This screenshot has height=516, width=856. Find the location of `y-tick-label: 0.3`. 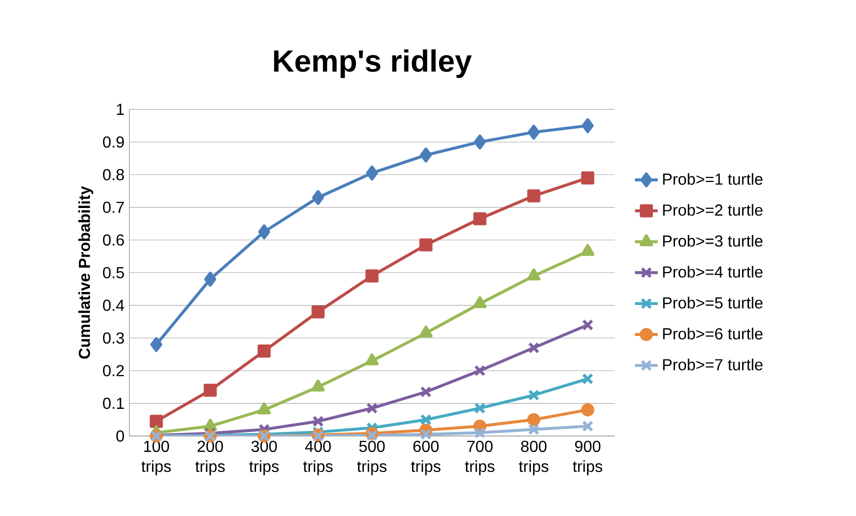

y-tick-label: 0.3 is located at coordinates (113, 338).